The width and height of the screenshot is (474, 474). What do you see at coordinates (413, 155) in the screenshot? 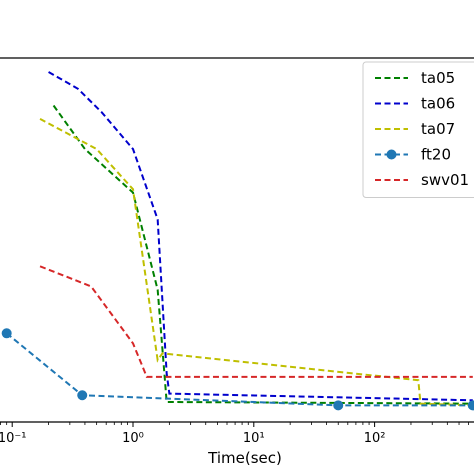
I see `legend-item-ft20: ft20` at bounding box center [413, 155].